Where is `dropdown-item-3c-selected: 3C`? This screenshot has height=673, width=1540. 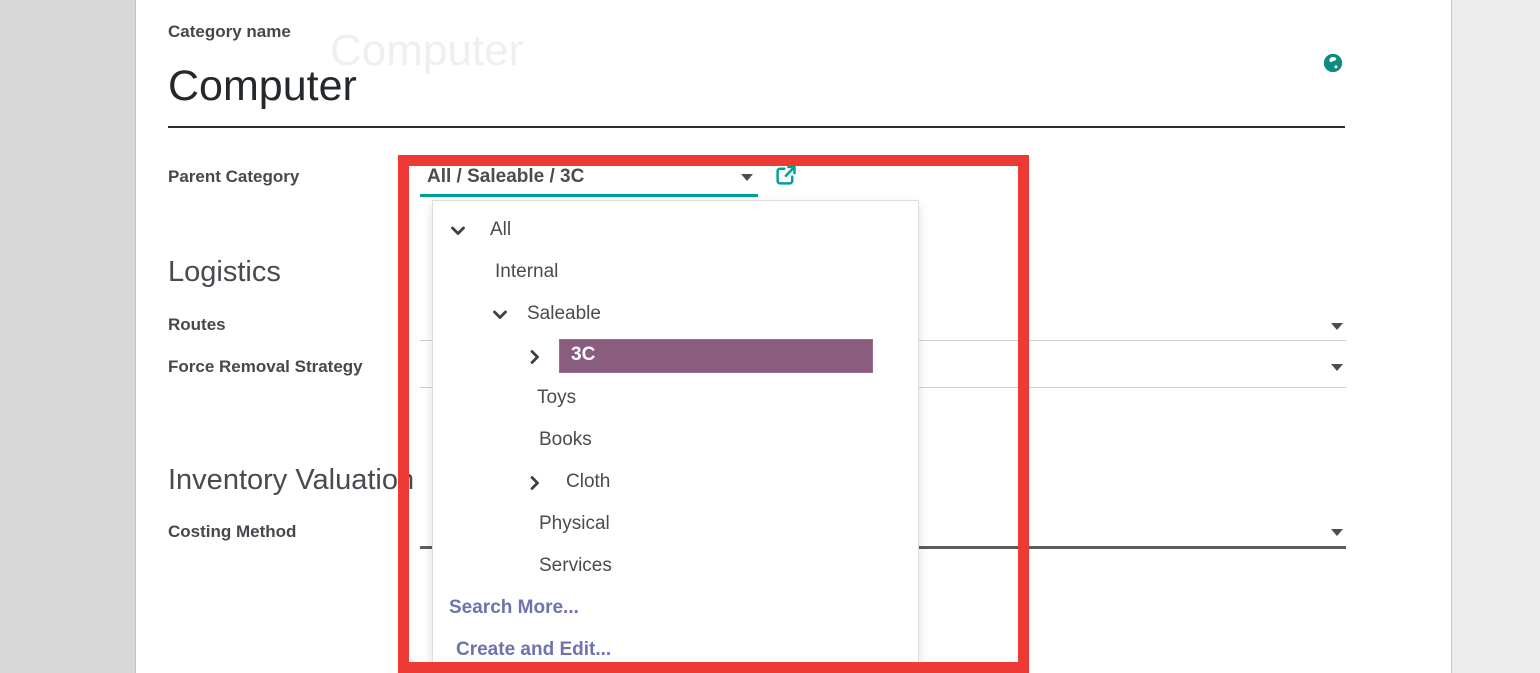
dropdown-item-3c-selected: 3C is located at coordinates (675, 357).